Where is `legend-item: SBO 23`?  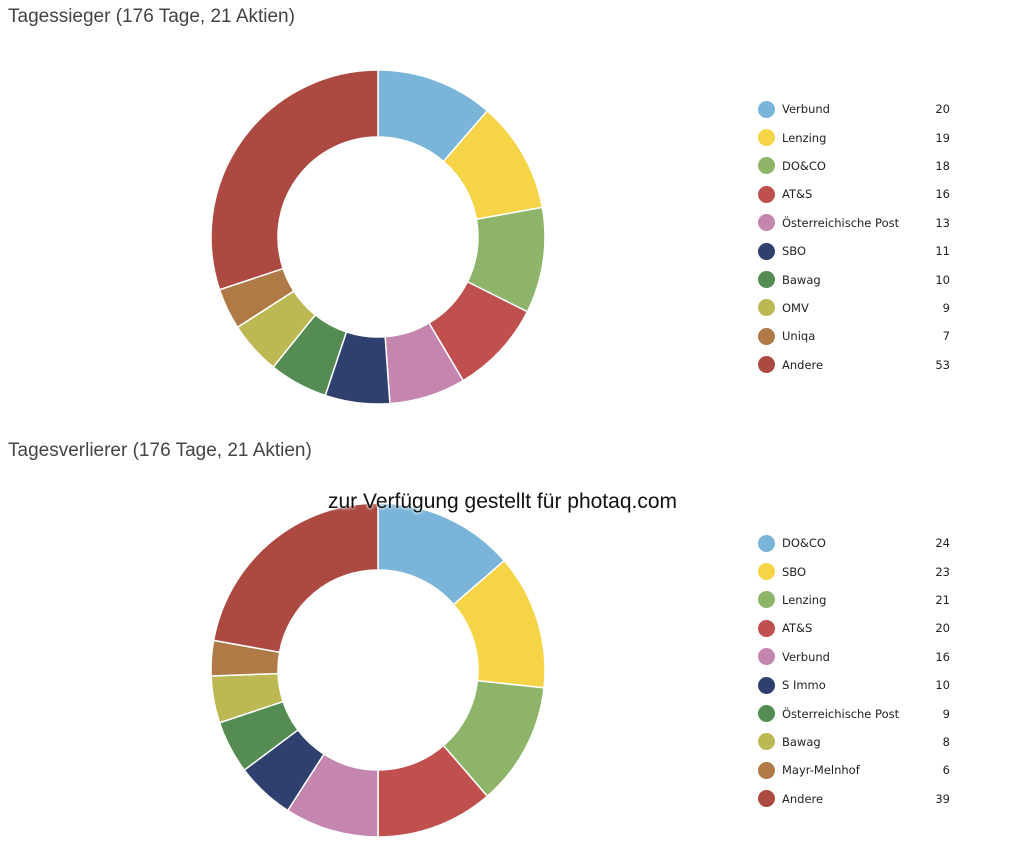
legend-item: SBO 23 is located at coordinates (854, 571).